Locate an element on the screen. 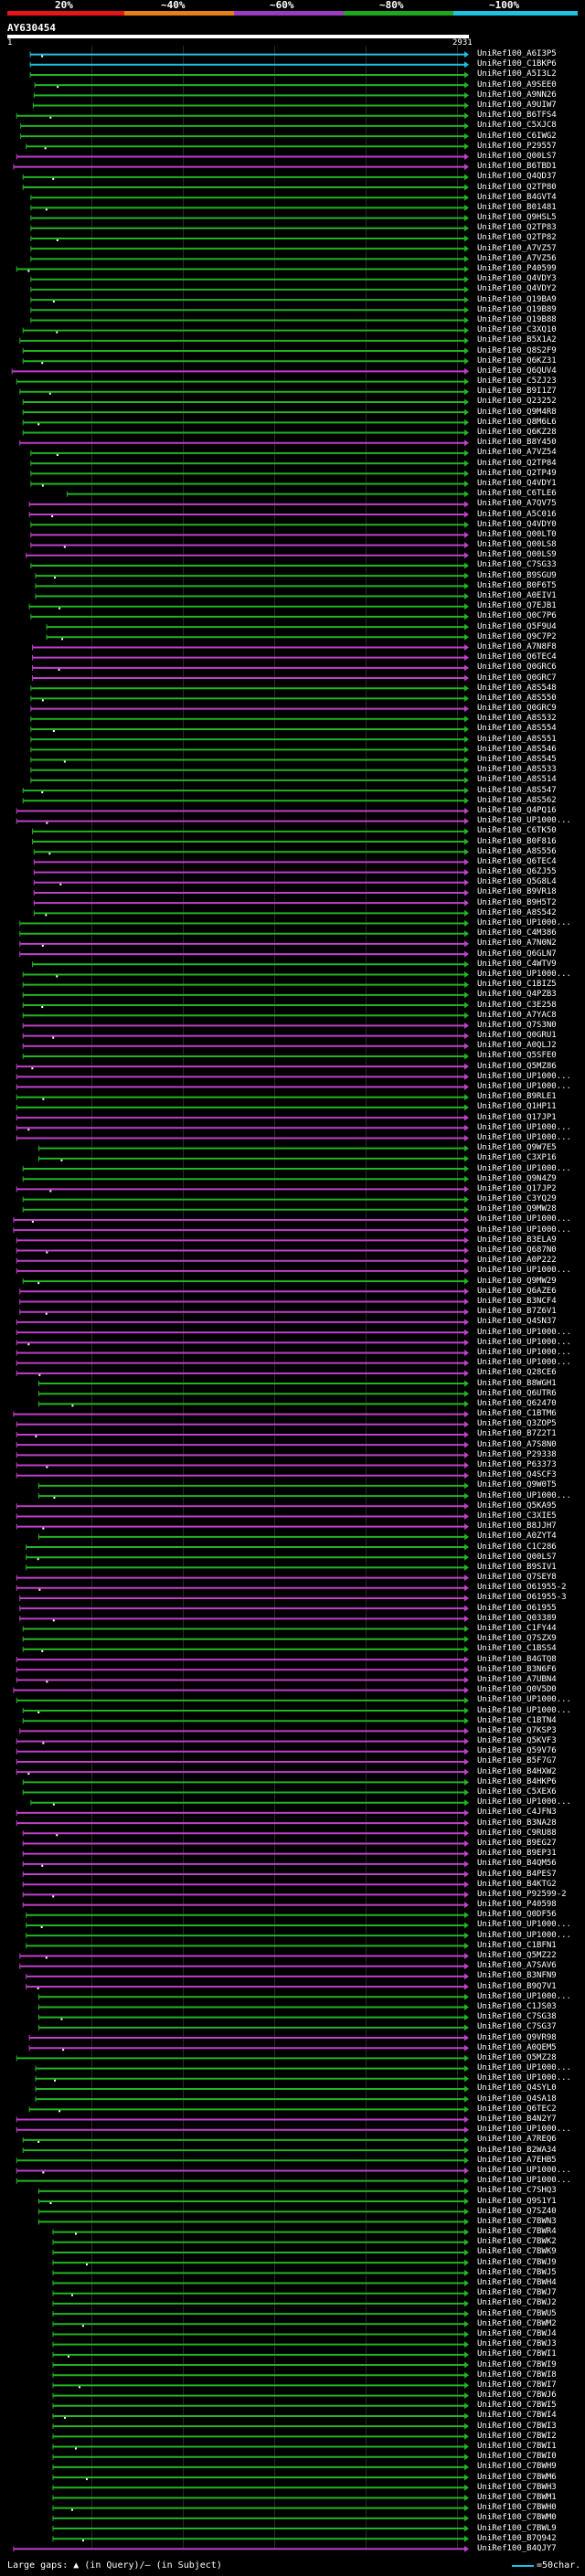  hit-label: UniRef100_C4WTV9 is located at coordinates (517, 964).